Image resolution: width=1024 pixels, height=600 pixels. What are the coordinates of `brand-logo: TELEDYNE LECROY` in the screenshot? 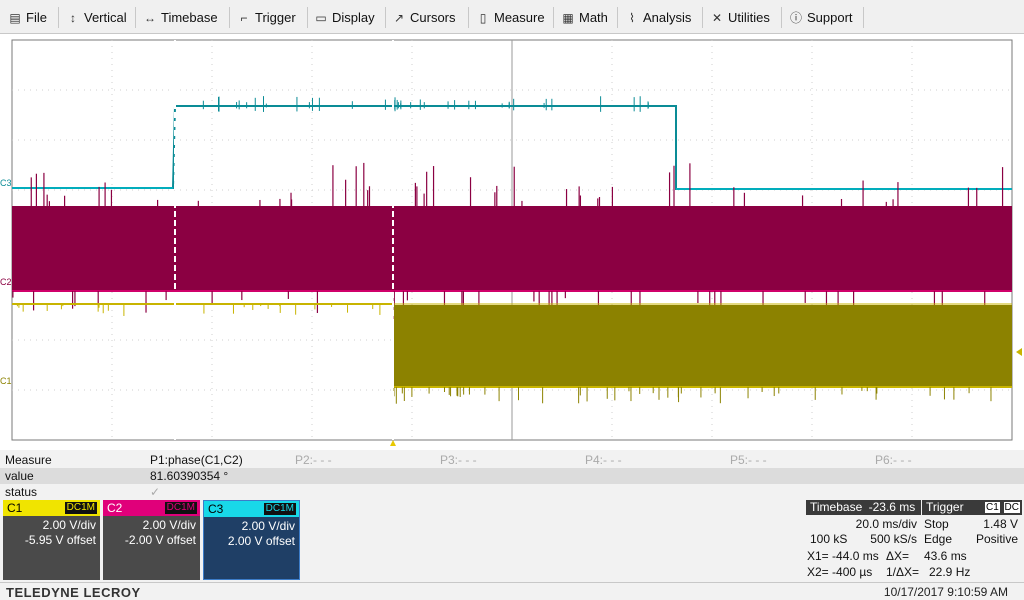 It's located at (73, 592).